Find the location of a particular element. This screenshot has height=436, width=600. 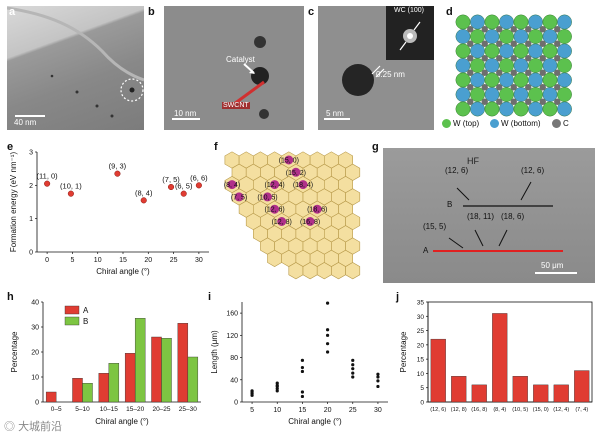

panel-c-features is located at coordinates (363, 80).